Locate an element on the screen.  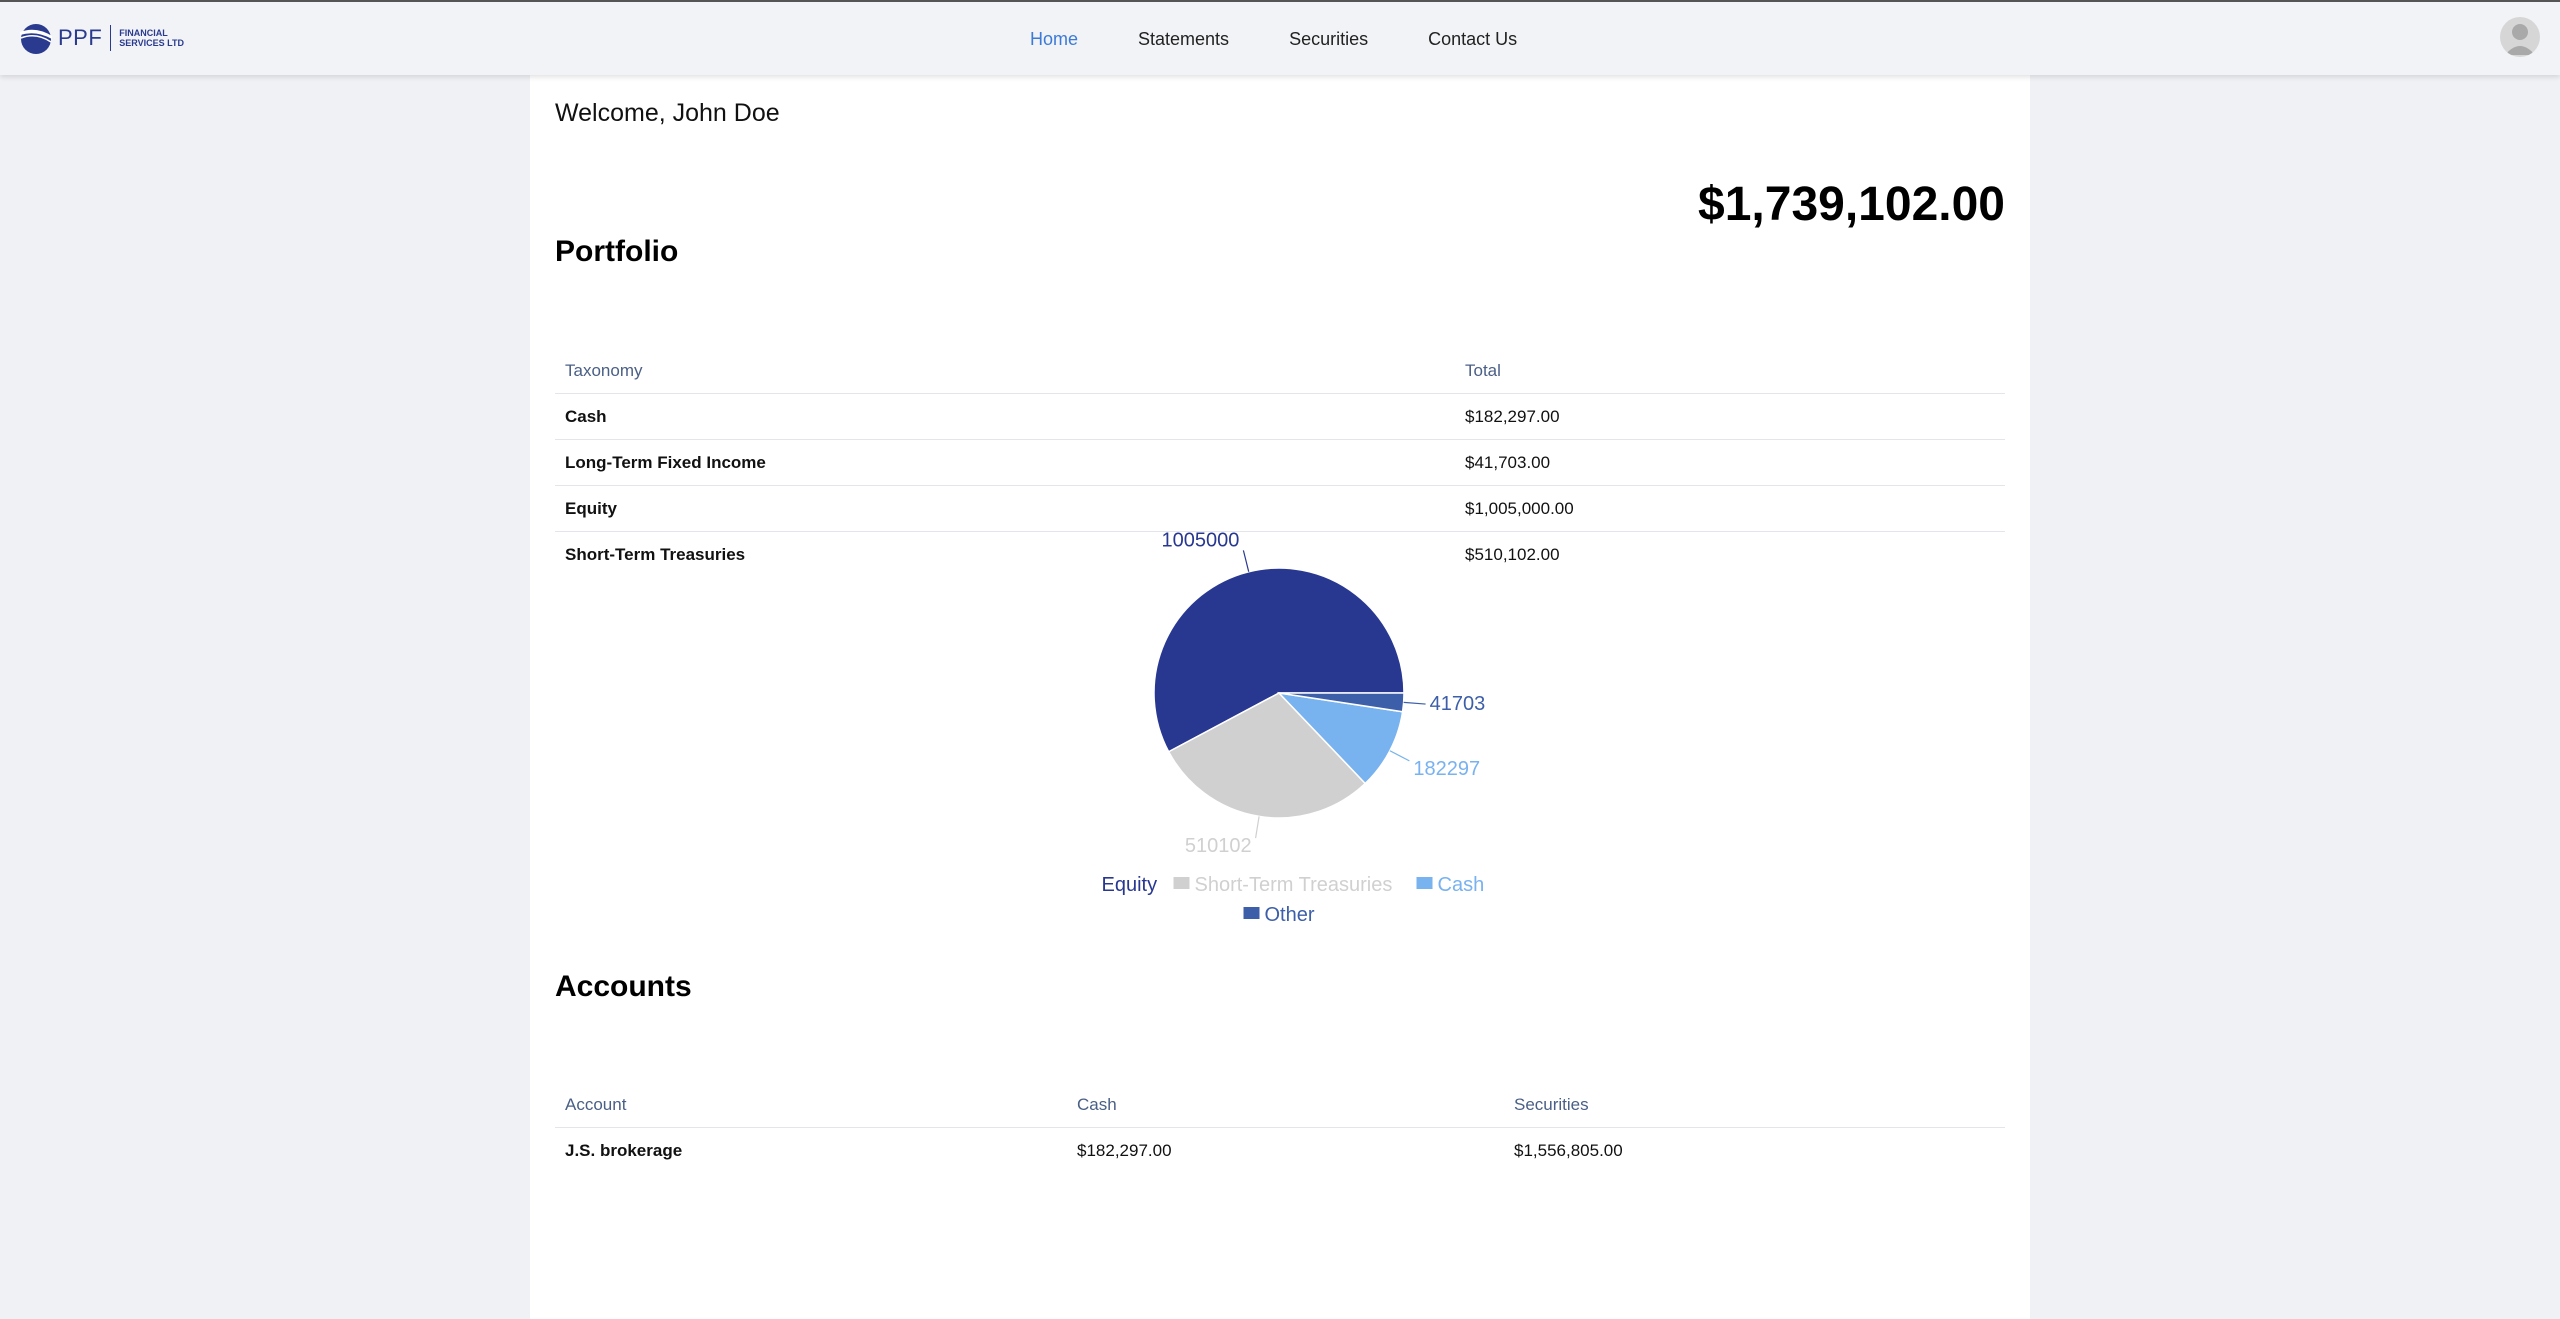
taxonomy-cell: Short-Term Treasuries is located at coordinates (655, 554).